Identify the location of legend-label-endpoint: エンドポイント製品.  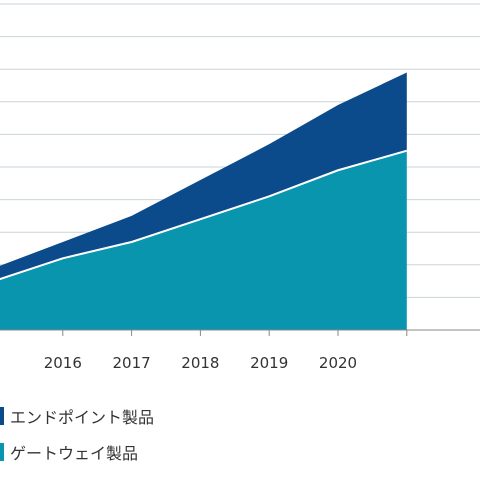
(82, 417).